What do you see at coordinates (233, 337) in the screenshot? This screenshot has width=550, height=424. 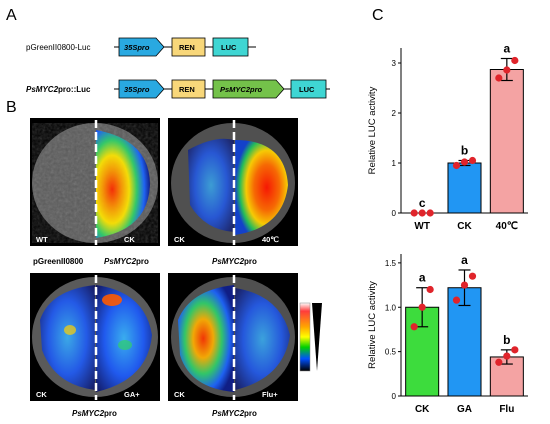 I see `leaf-image-4: CK Flu+` at bounding box center [233, 337].